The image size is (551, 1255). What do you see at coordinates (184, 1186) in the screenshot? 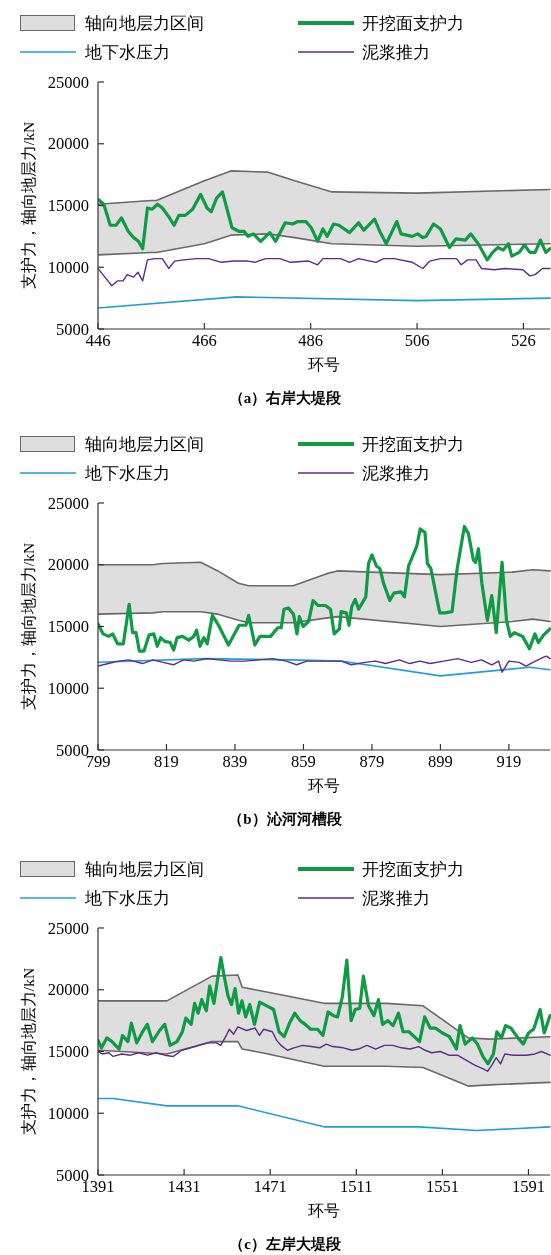
I see `x-tick-label: 1431` at bounding box center [184, 1186].